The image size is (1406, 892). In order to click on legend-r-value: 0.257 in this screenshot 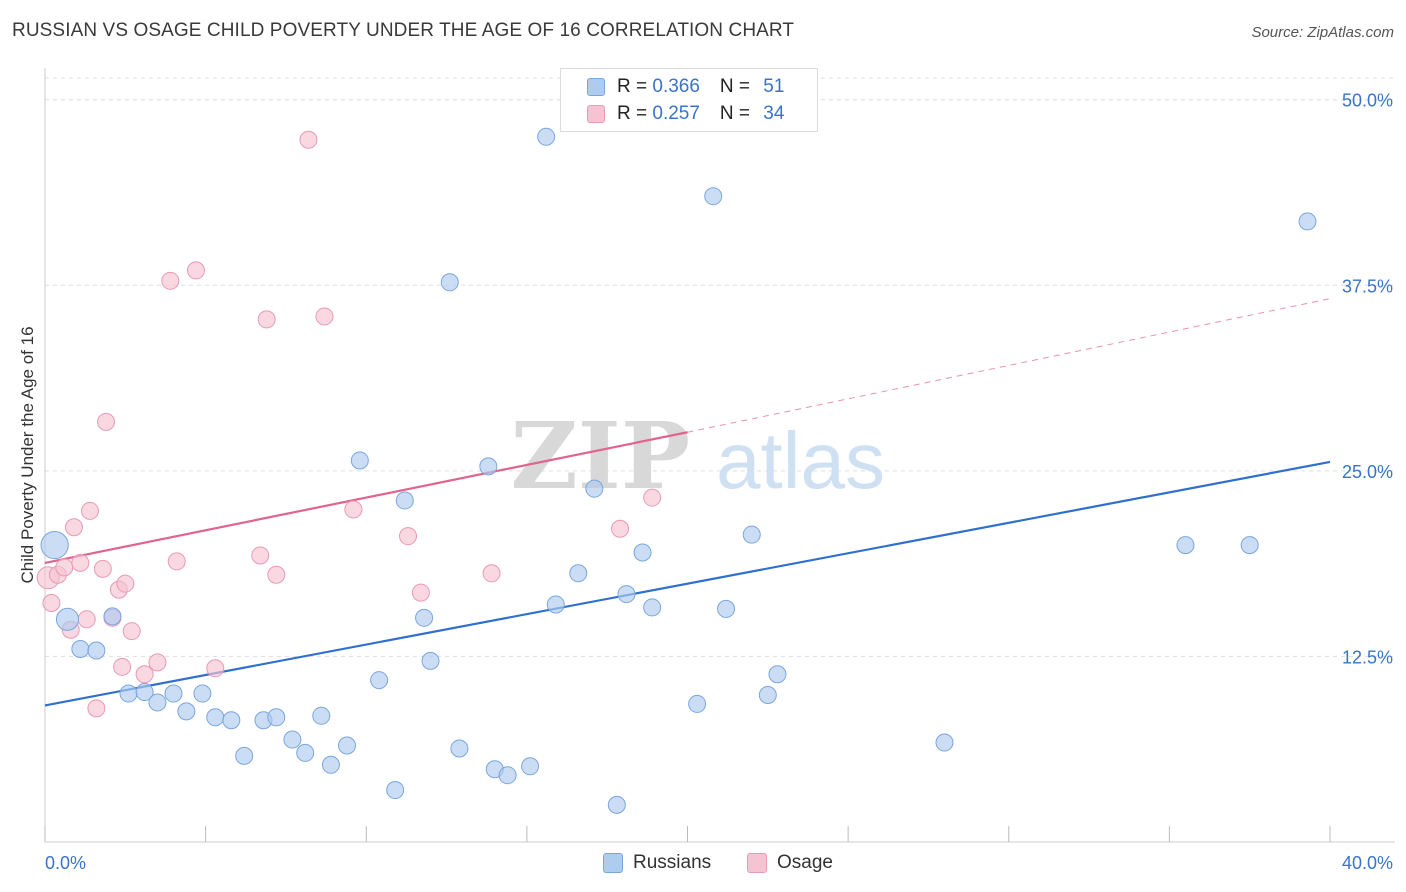, I will do `click(676, 113)`.